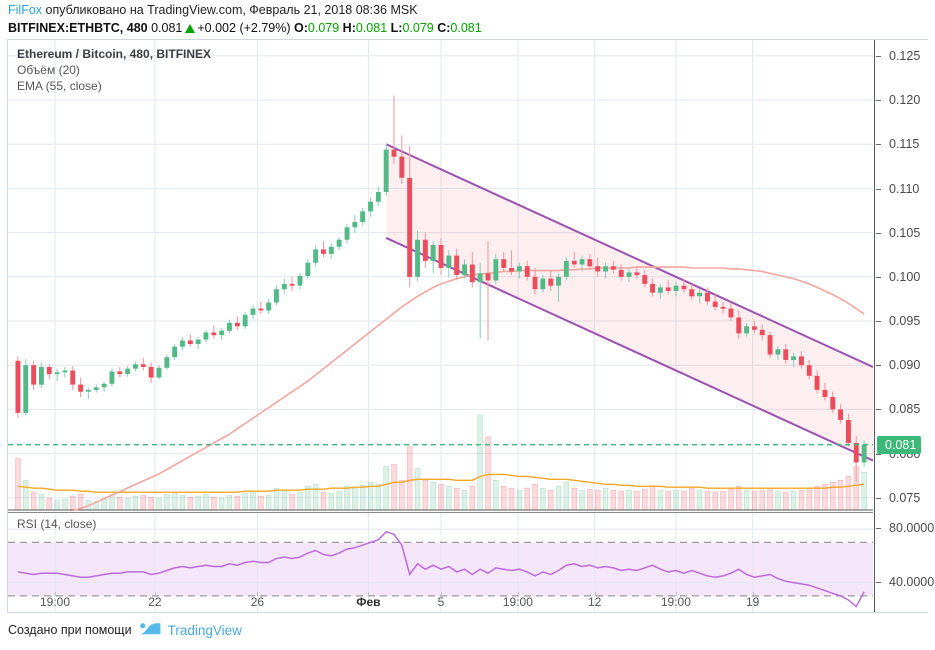 Image resolution: width=935 pixels, height=650 pixels. What do you see at coordinates (444, 28) in the screenshot?
I see `close-label: C:` at bounding box center [444, 28].